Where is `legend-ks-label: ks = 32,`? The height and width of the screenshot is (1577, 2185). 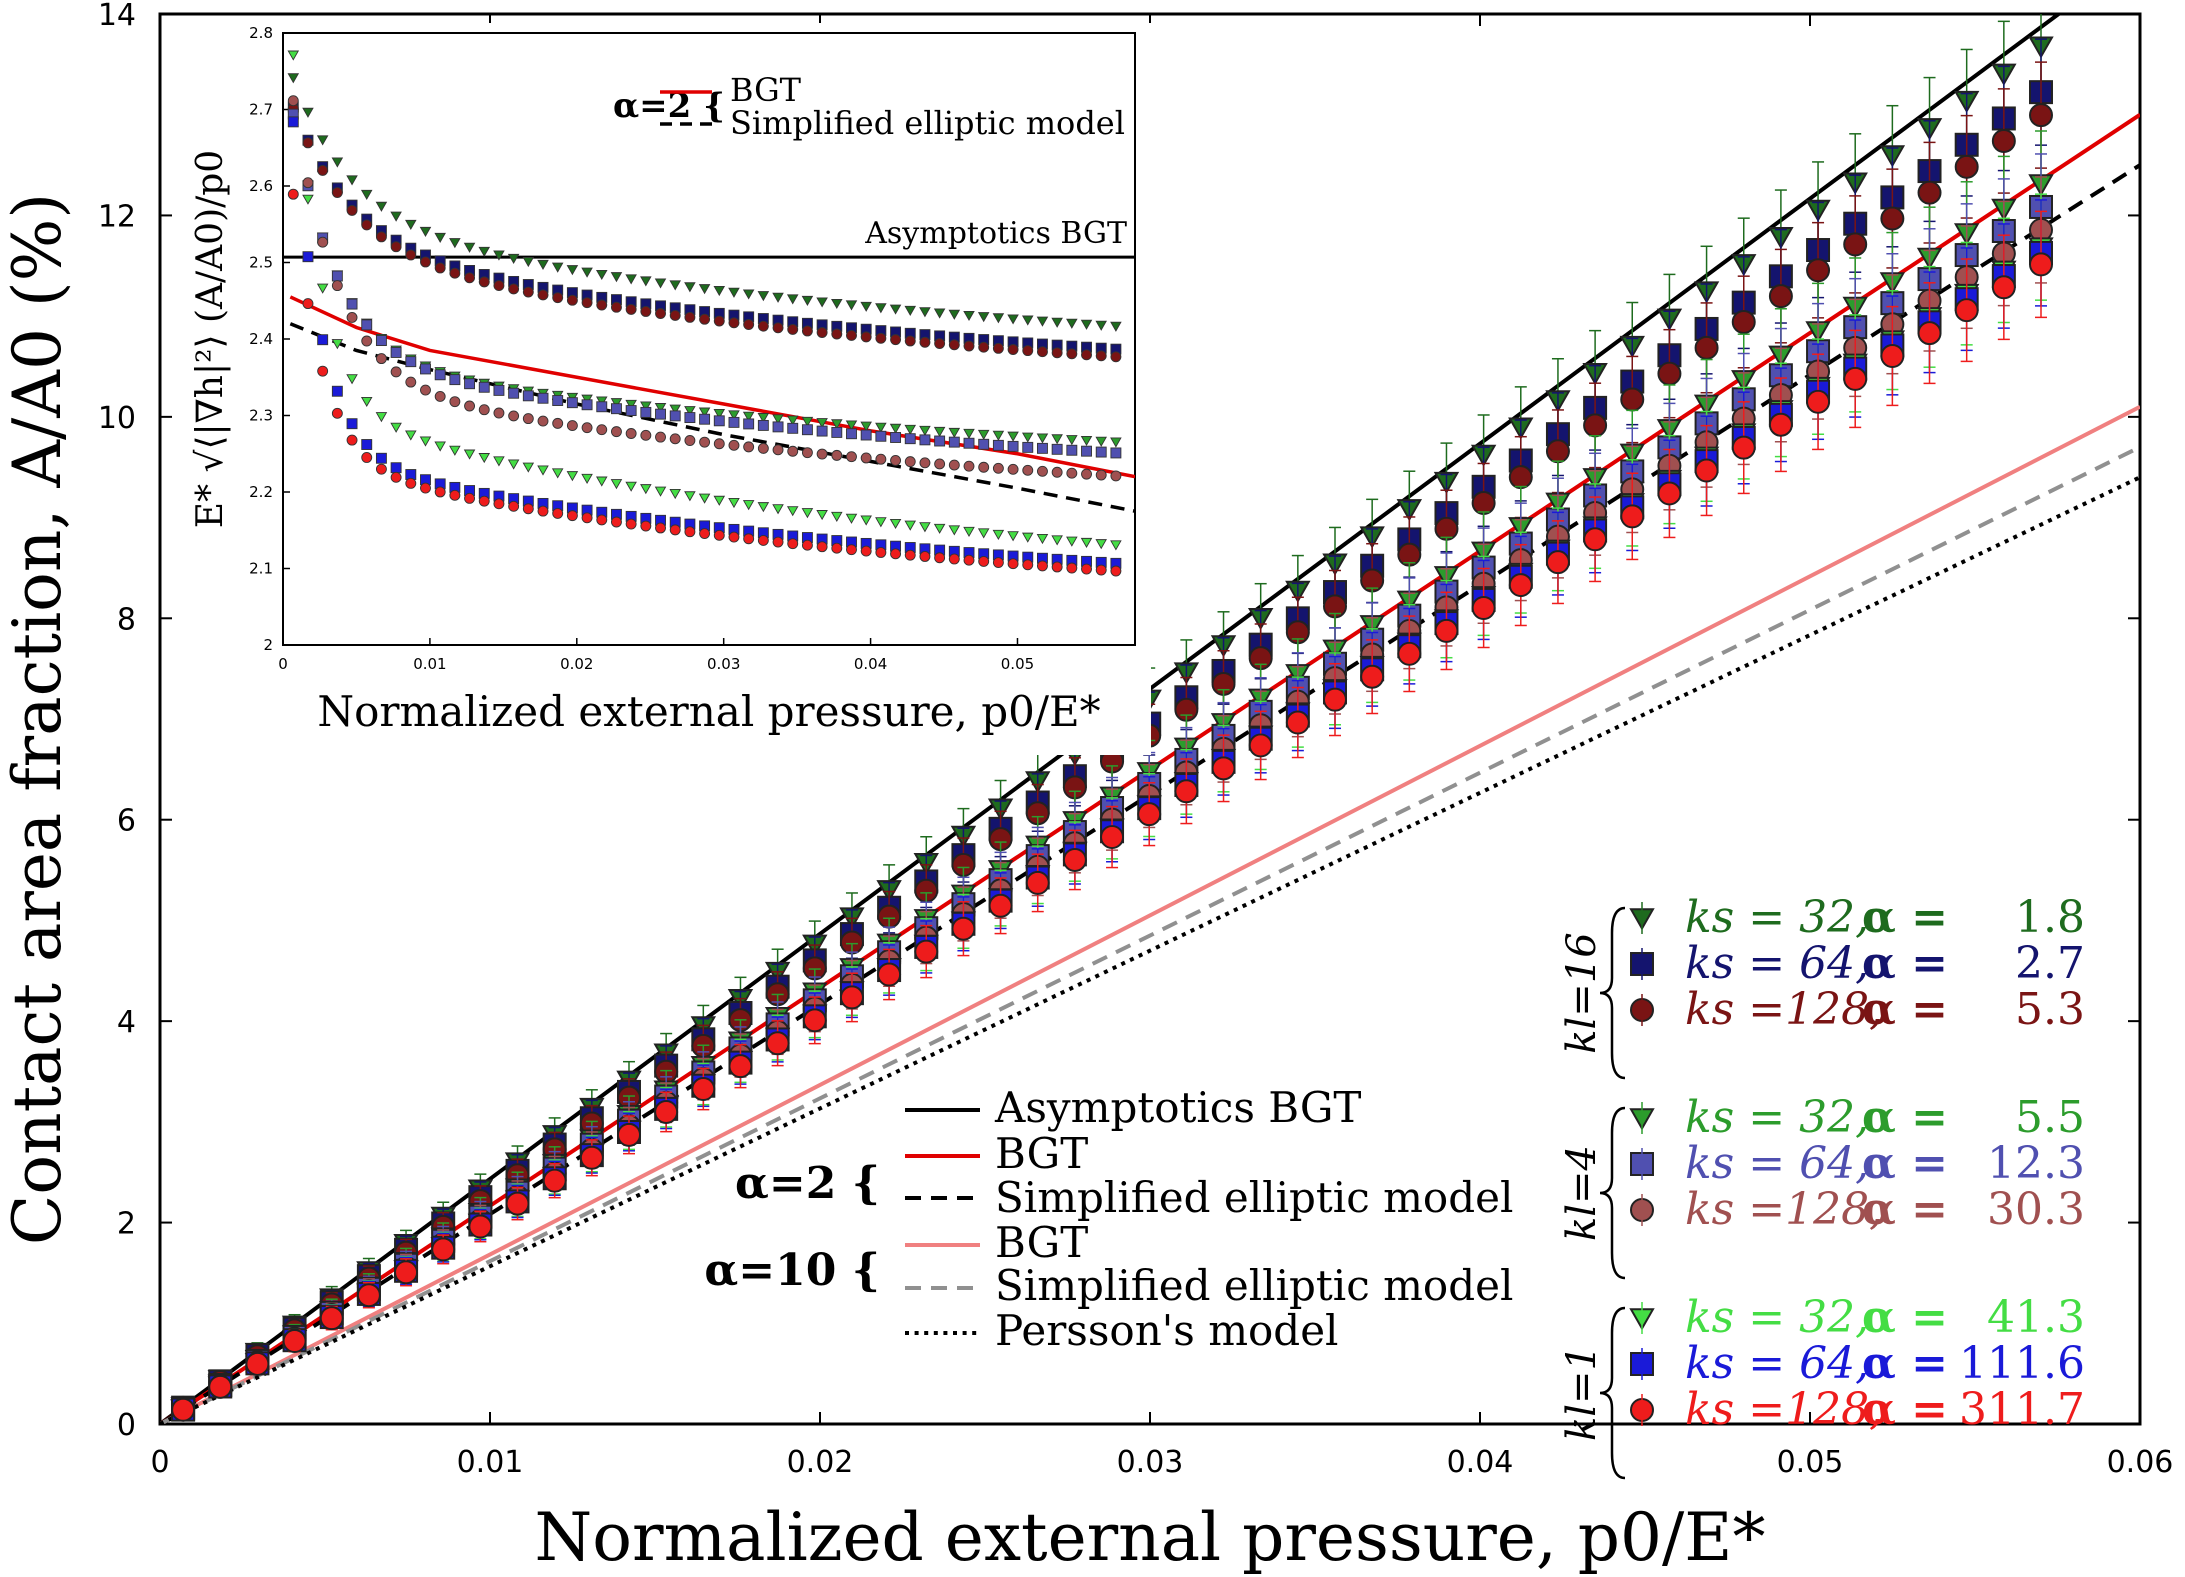 legend-ks-label: ks = 32, is located at coordinates (1777, 1117).